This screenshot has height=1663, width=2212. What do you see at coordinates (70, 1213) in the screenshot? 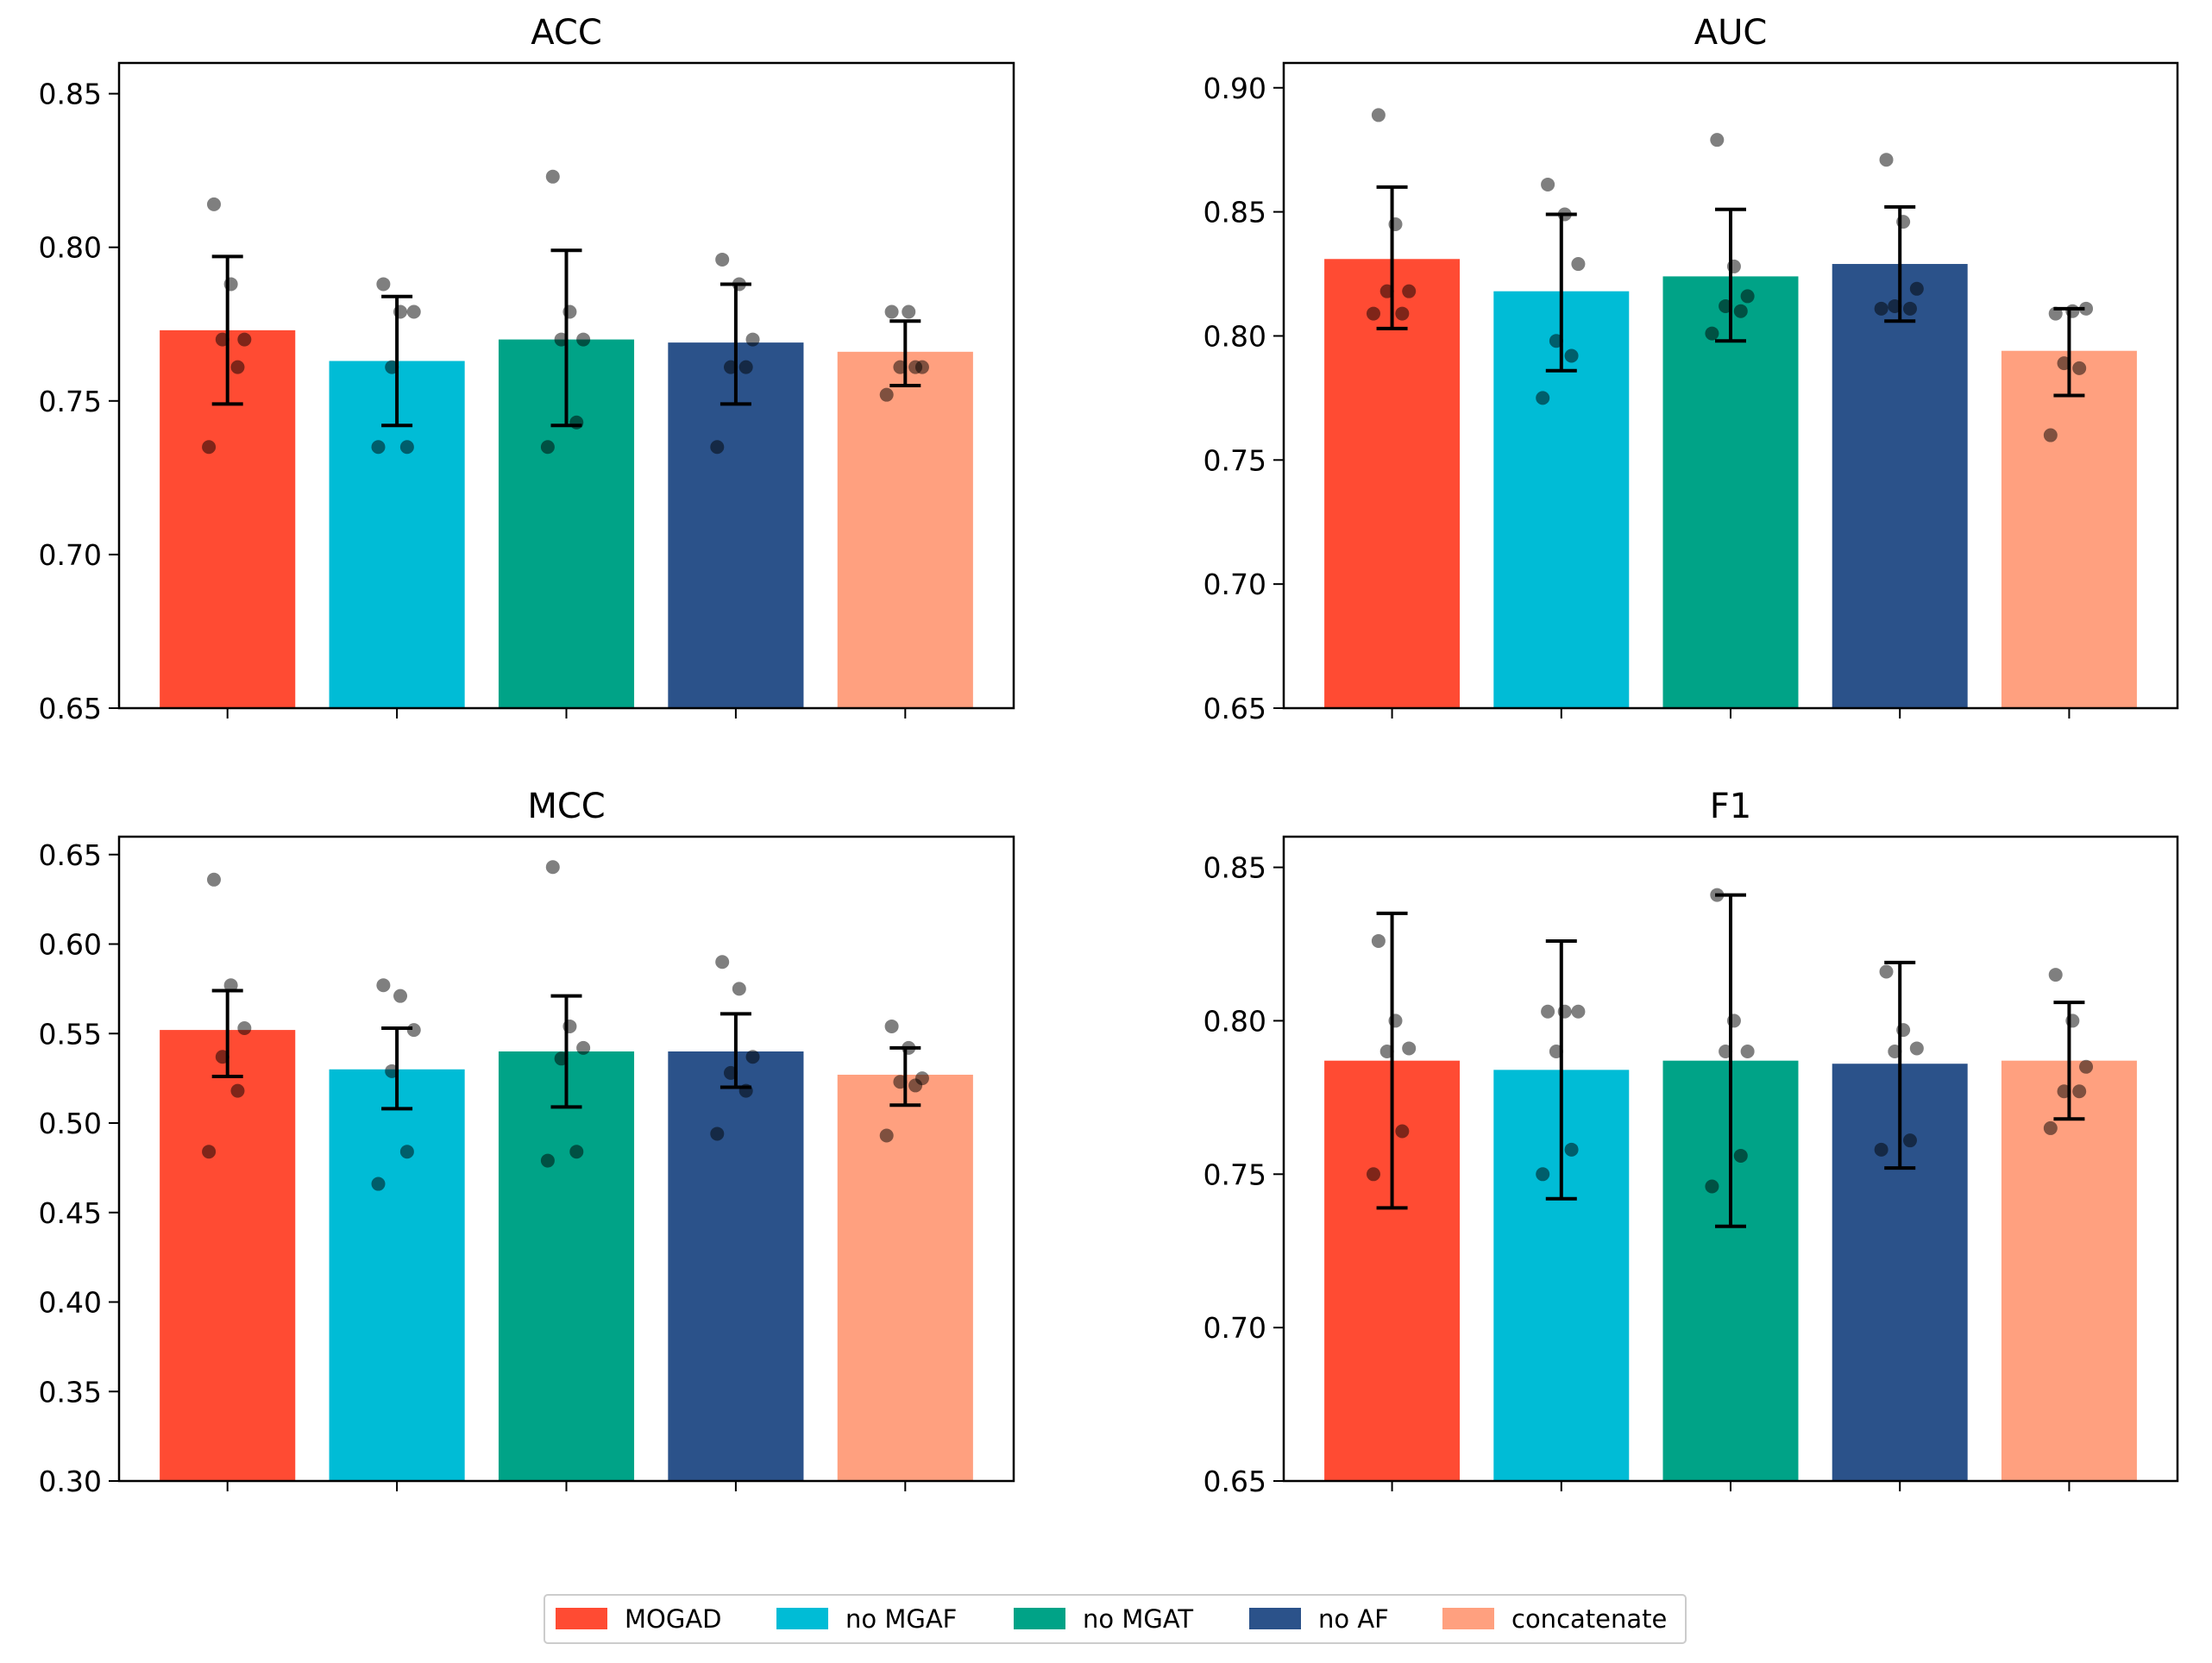
I see `y-tick-label: 0.45` at bounding box center [70, 1213].